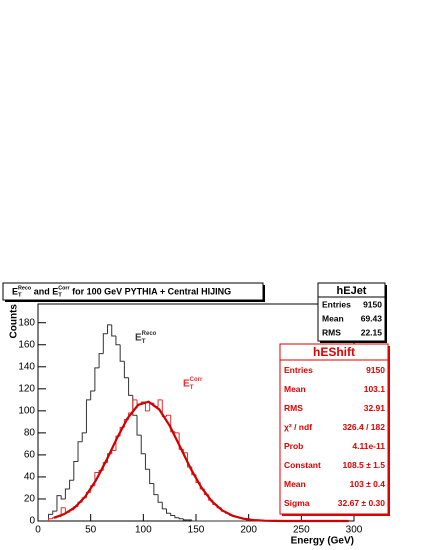 The image size is (425, 550). Describe the element at coordinates (26, 410) in the screenshot. I see `y-tick-label: 100` at that location.